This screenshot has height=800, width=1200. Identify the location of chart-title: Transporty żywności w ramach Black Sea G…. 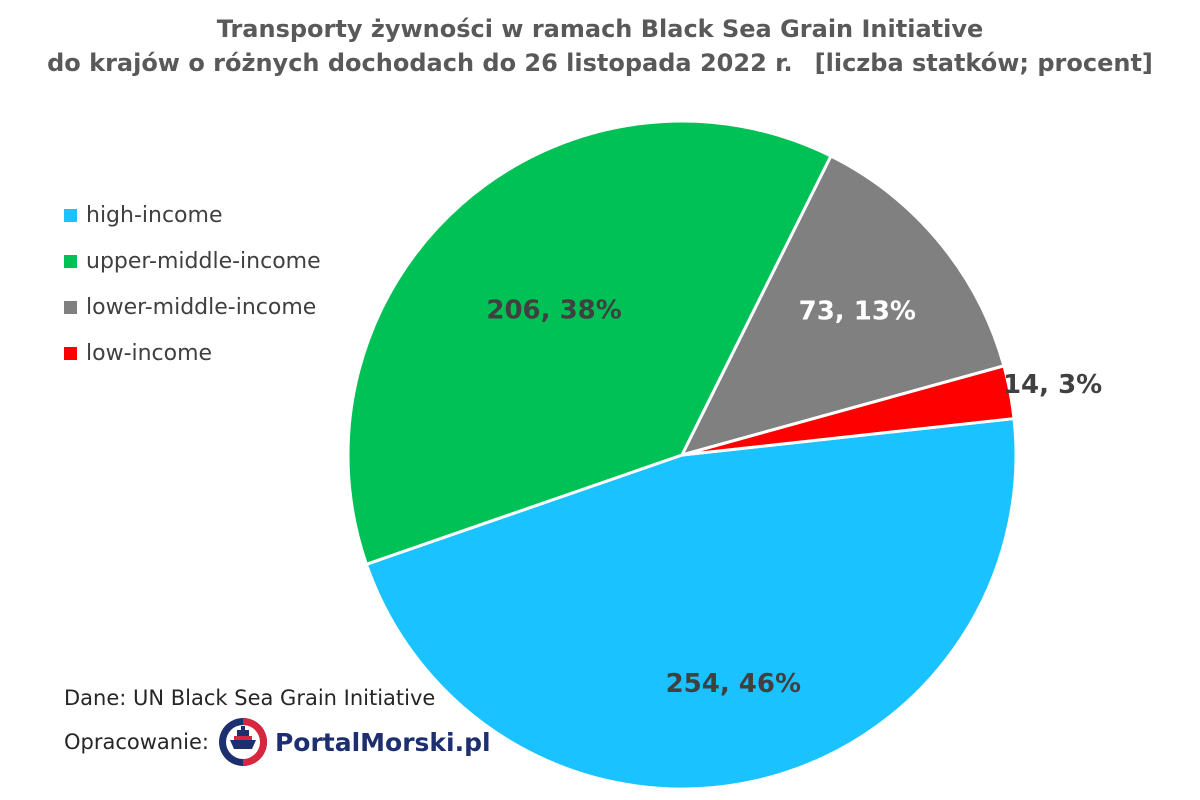
(600, 46).